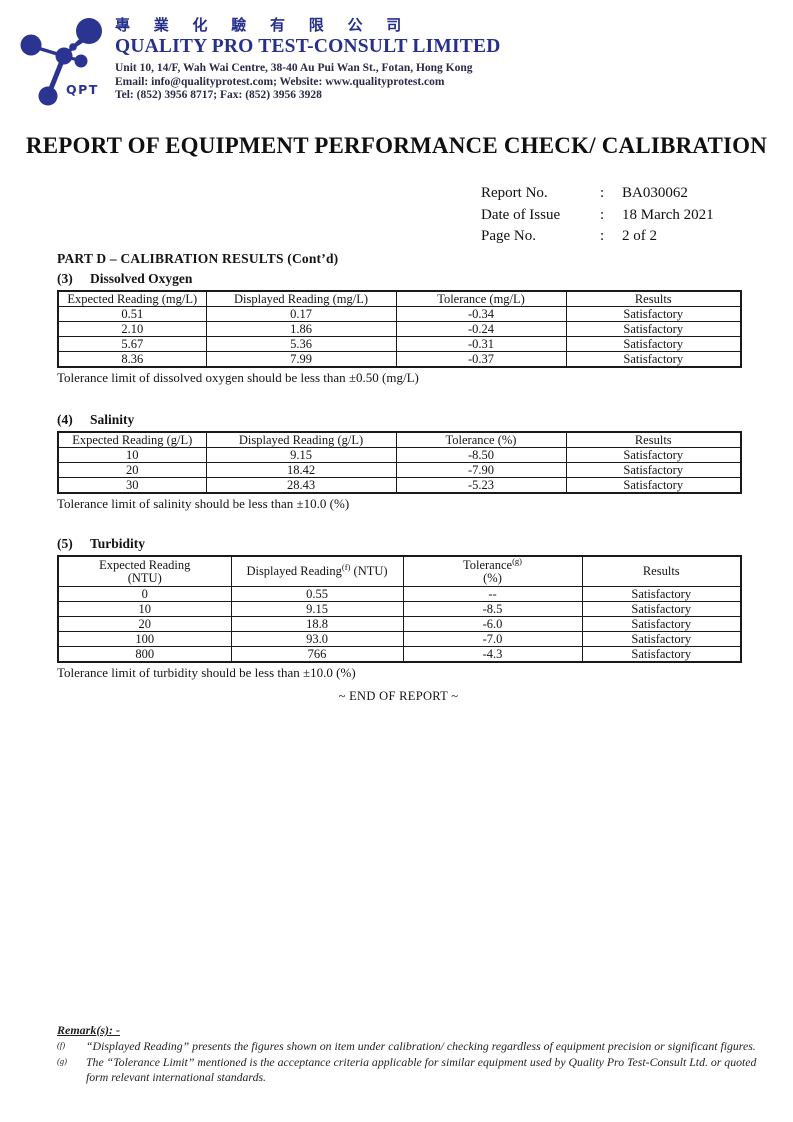  What do you see at coordinates (597, 237) in the screenshot?
I see `page-number-row: Page No. : 2 of 2` at bounding box center [597, 237].